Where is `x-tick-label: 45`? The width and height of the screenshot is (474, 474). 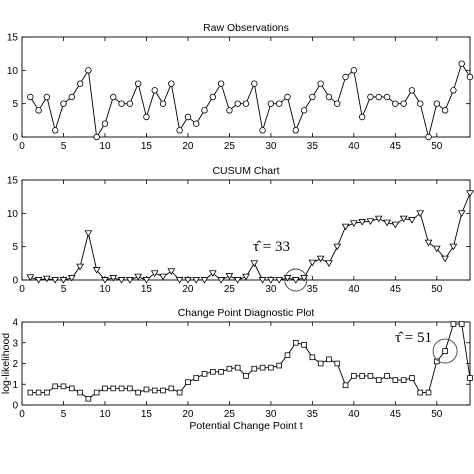
x-tick-label: 45 is located at coordinates (396, 289).